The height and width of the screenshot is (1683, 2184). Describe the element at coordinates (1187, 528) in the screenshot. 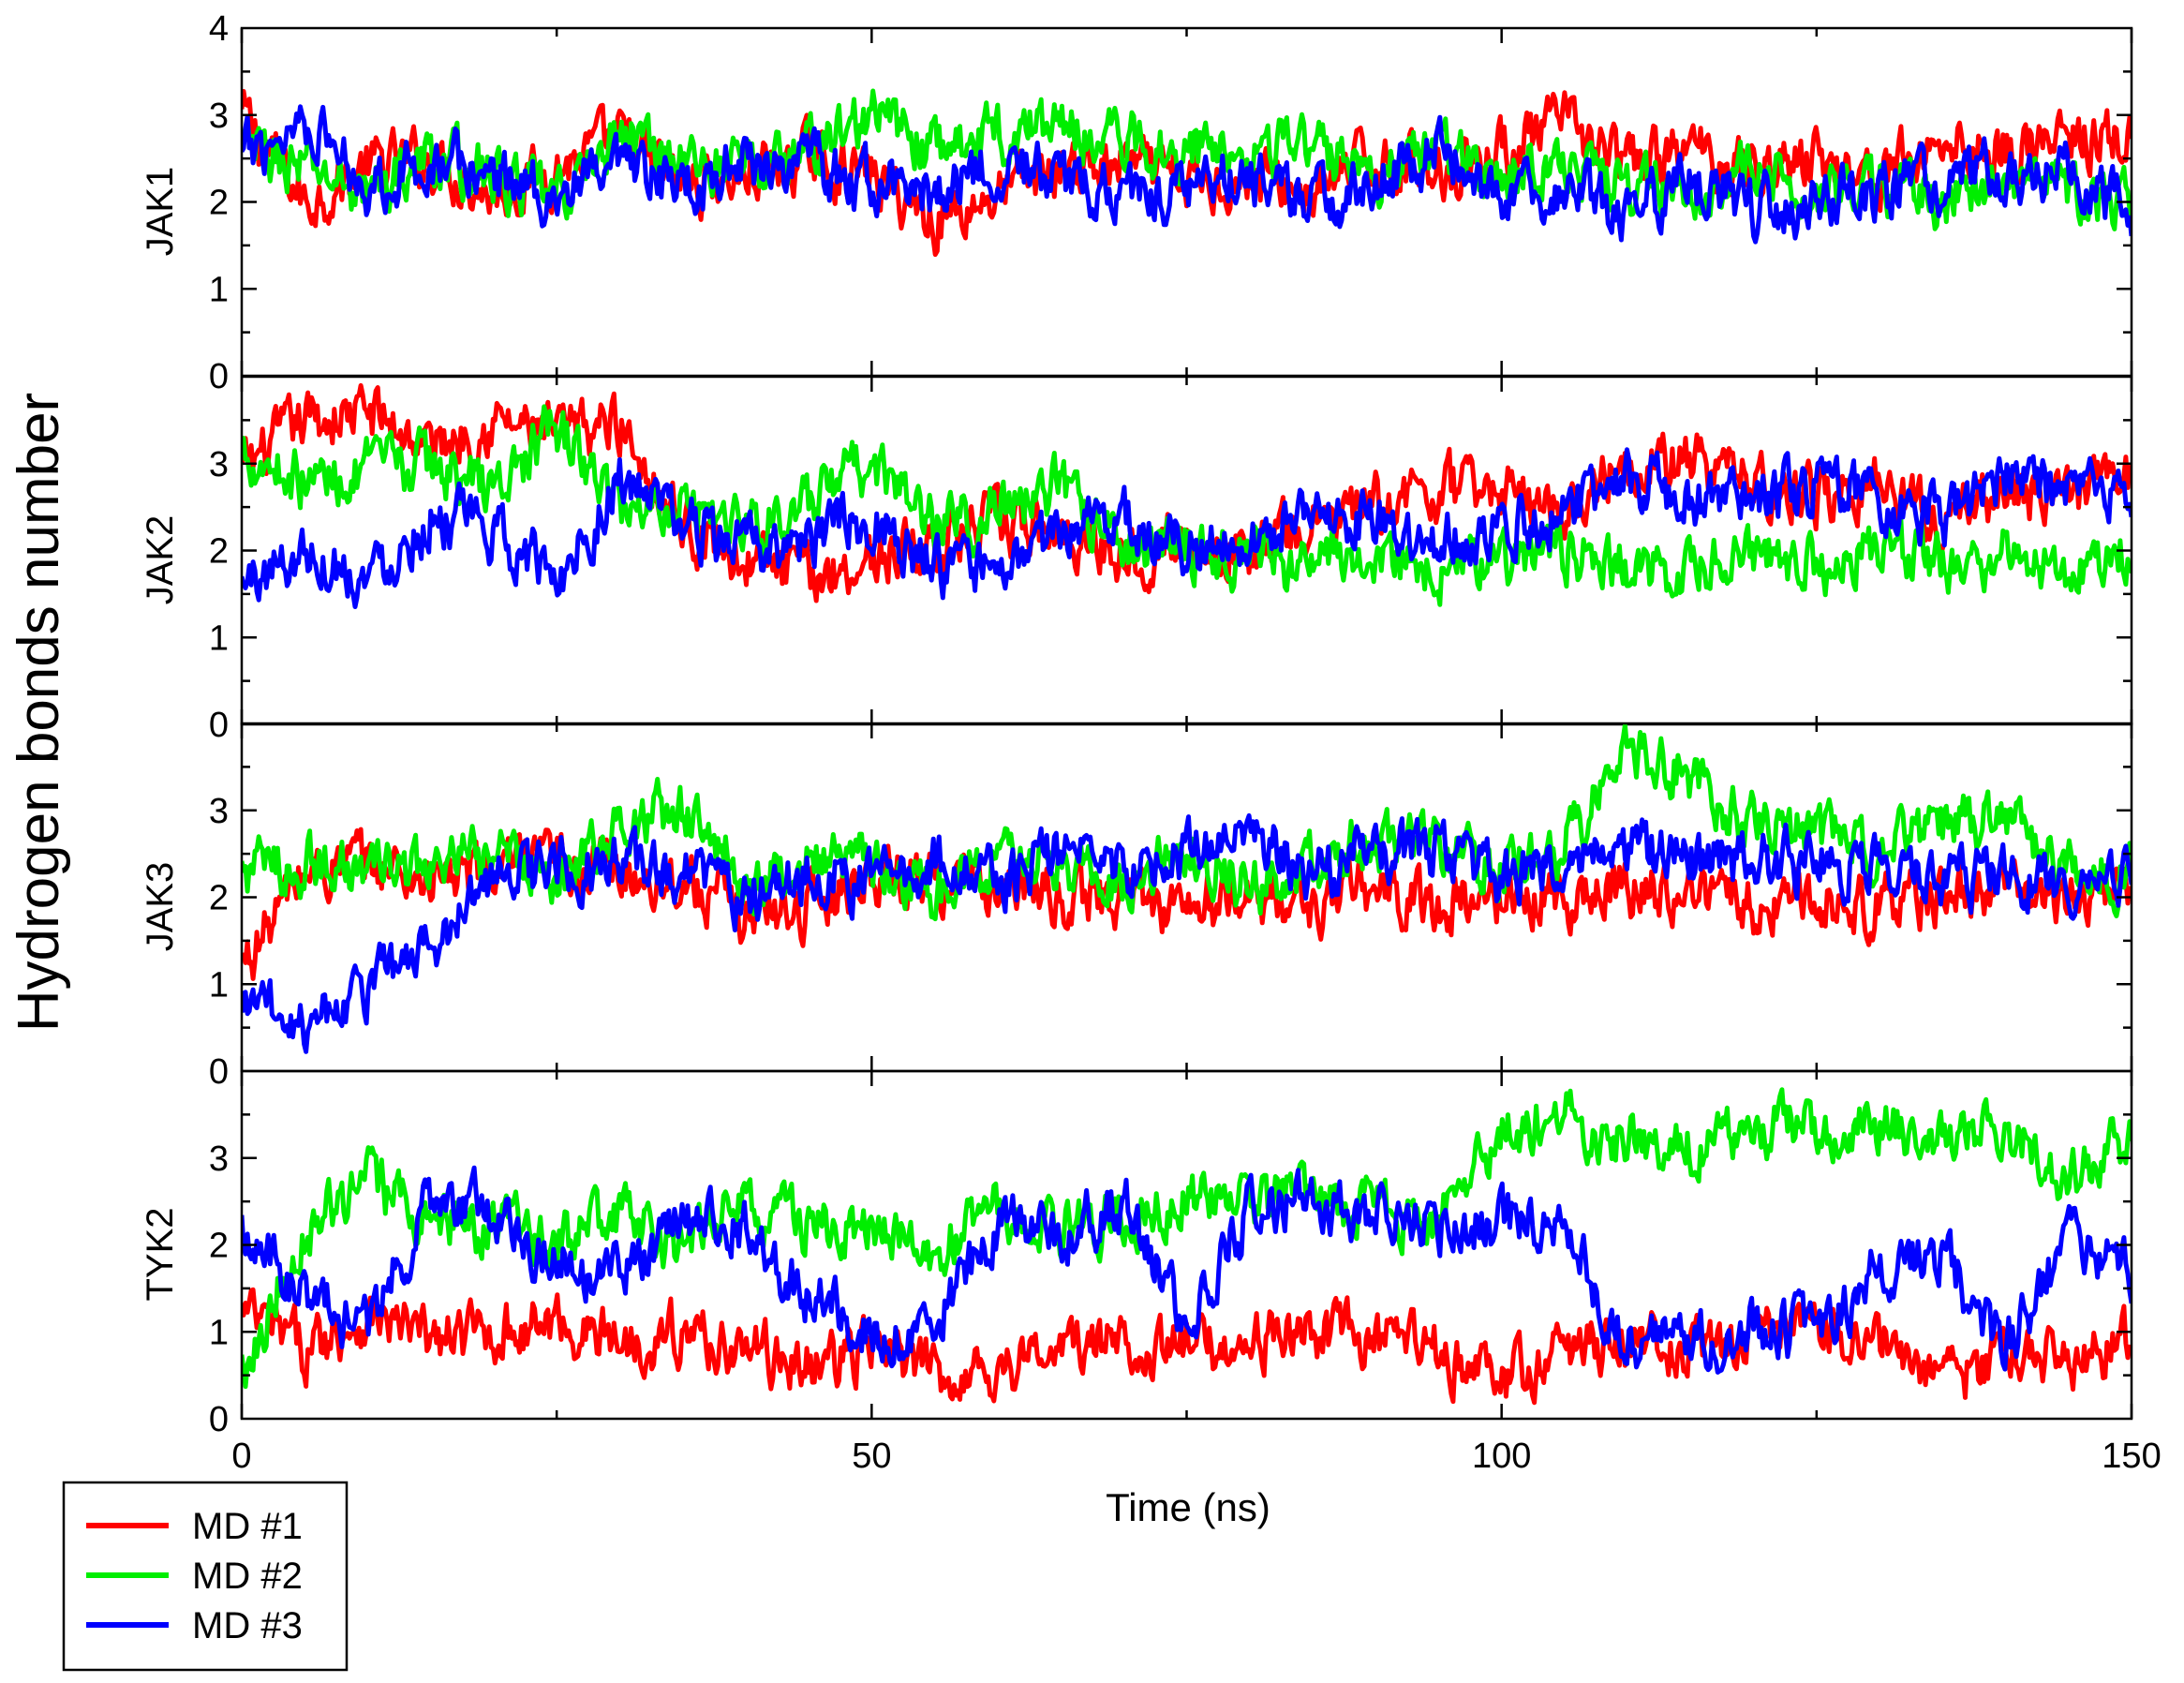

I see `series-line-jak2-md3` at that location.